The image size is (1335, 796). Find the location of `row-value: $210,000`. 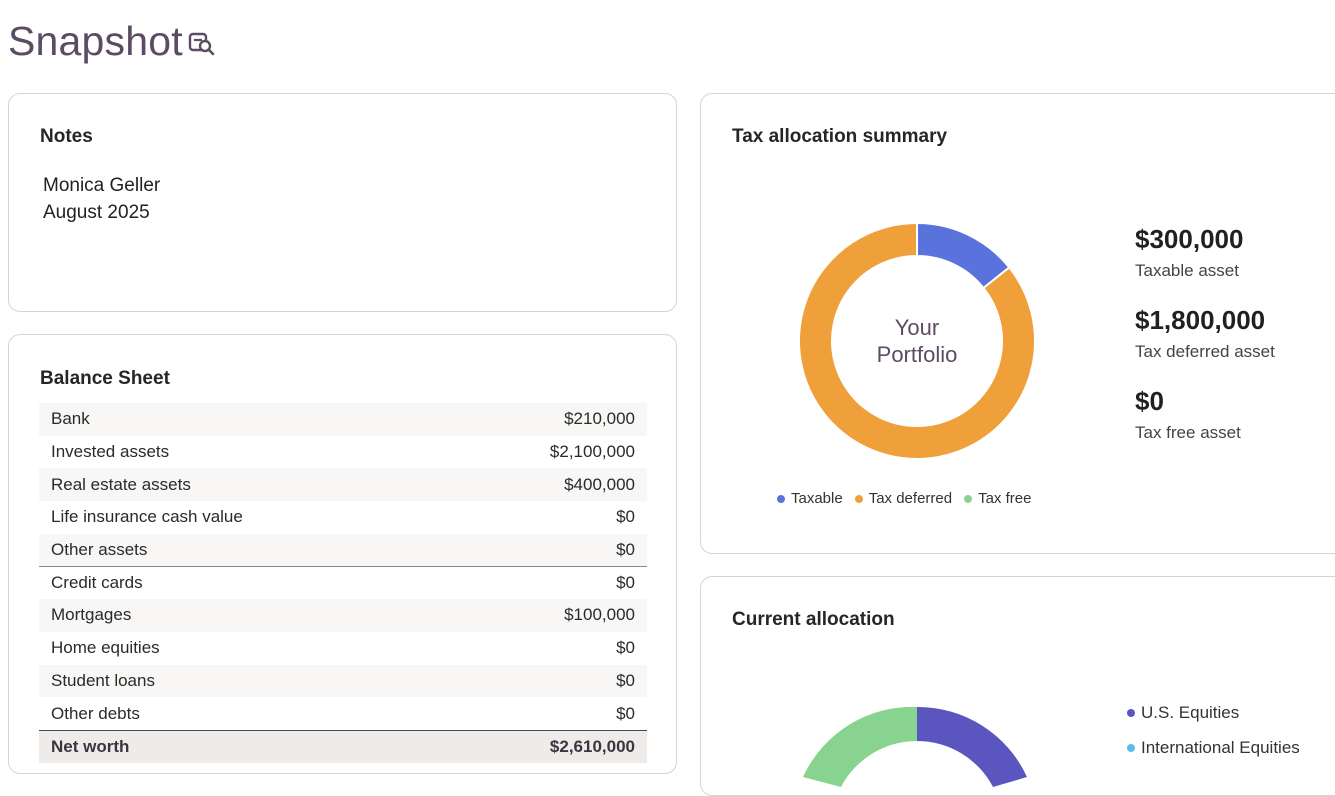

row-value: $210,000 is located at coordinates (599, 419).